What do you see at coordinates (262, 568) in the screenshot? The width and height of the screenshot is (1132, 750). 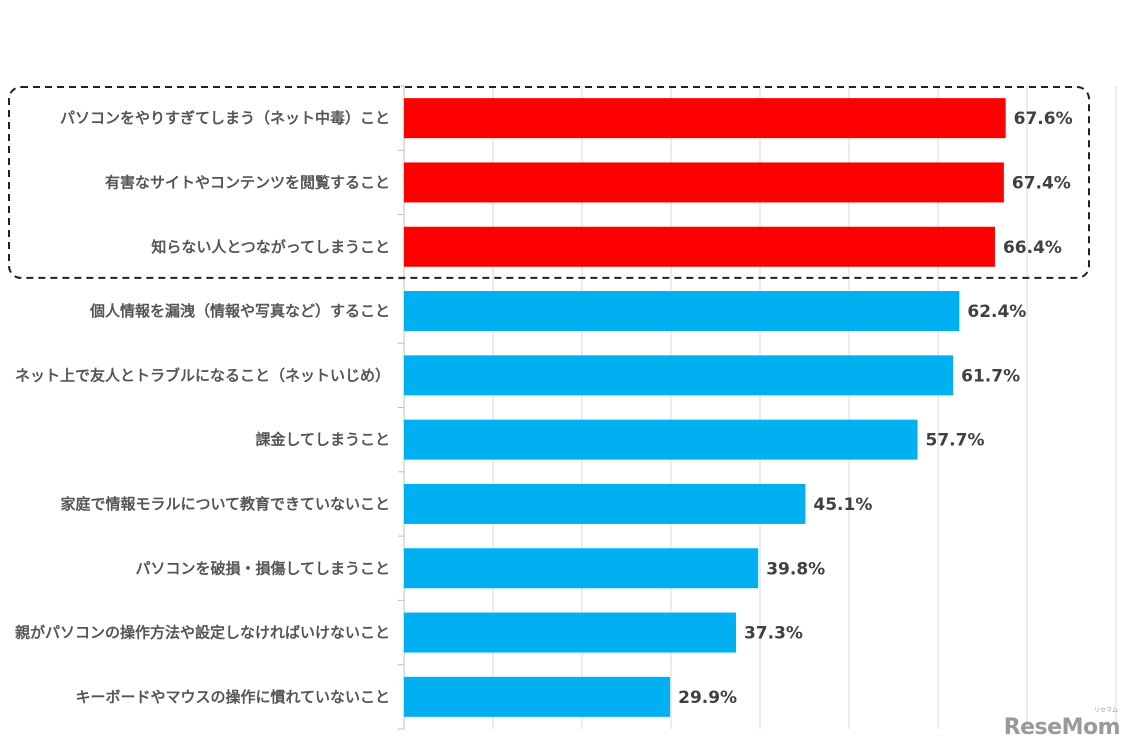 I see `category-label: パソコンを破損・損傷してしまうこと` at bounding box center [262, 568].